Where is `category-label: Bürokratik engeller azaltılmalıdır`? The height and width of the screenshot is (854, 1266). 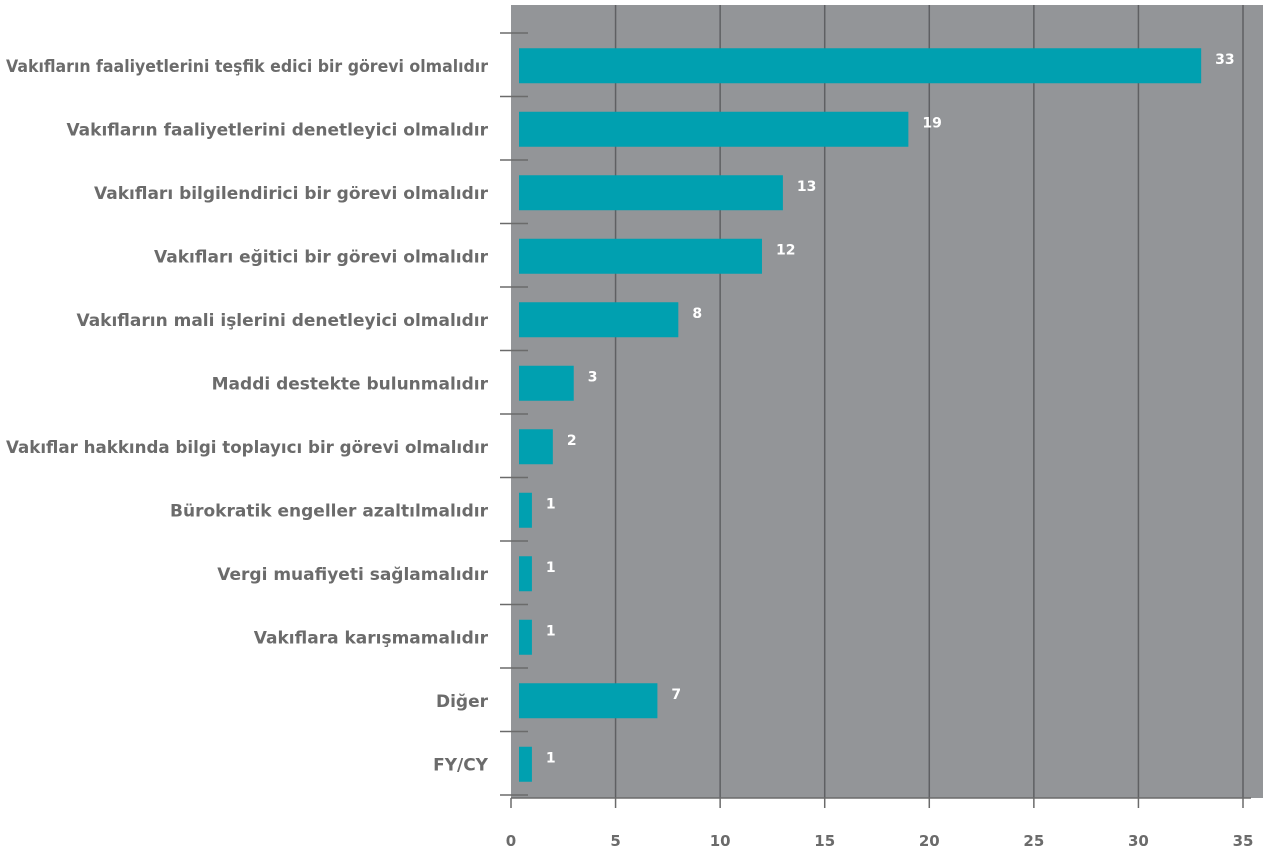 category-label: Bürokratik engeller azaltılmalıdır is located at coordinates (329, 511).